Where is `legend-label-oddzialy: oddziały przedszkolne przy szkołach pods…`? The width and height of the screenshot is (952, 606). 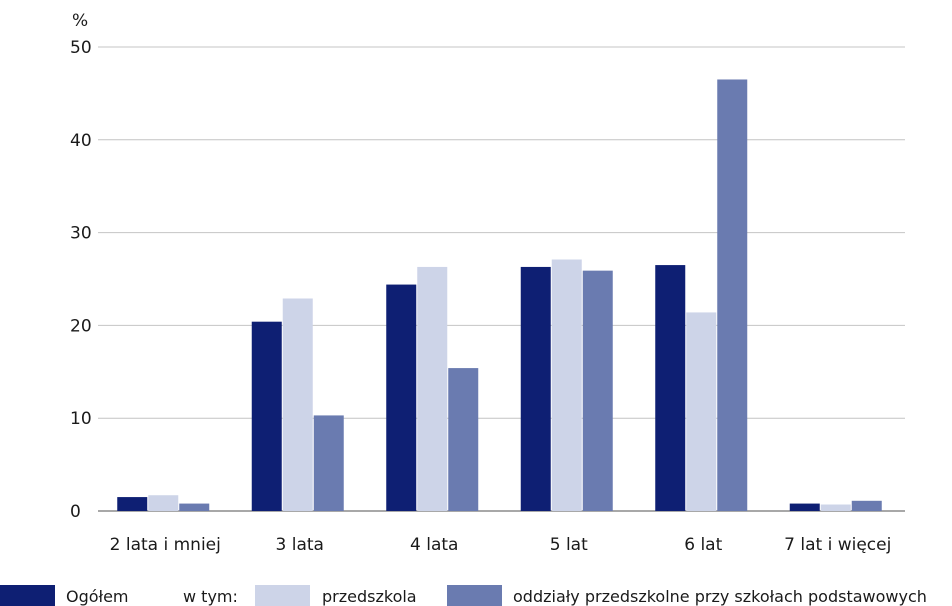
legend-label-oddzialy: oddziały przedszkolne przy szkołach pods… is located at coordinates (720, 596).